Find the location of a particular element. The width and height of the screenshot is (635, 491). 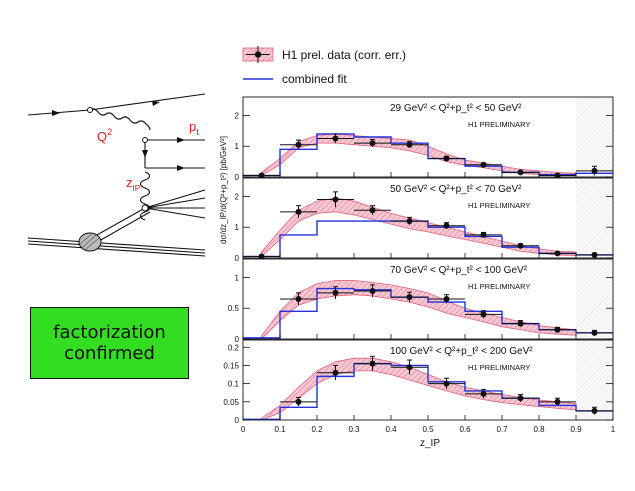

factorization-confirmed-box: factorization confirmed is located at coordinates (109, 343).